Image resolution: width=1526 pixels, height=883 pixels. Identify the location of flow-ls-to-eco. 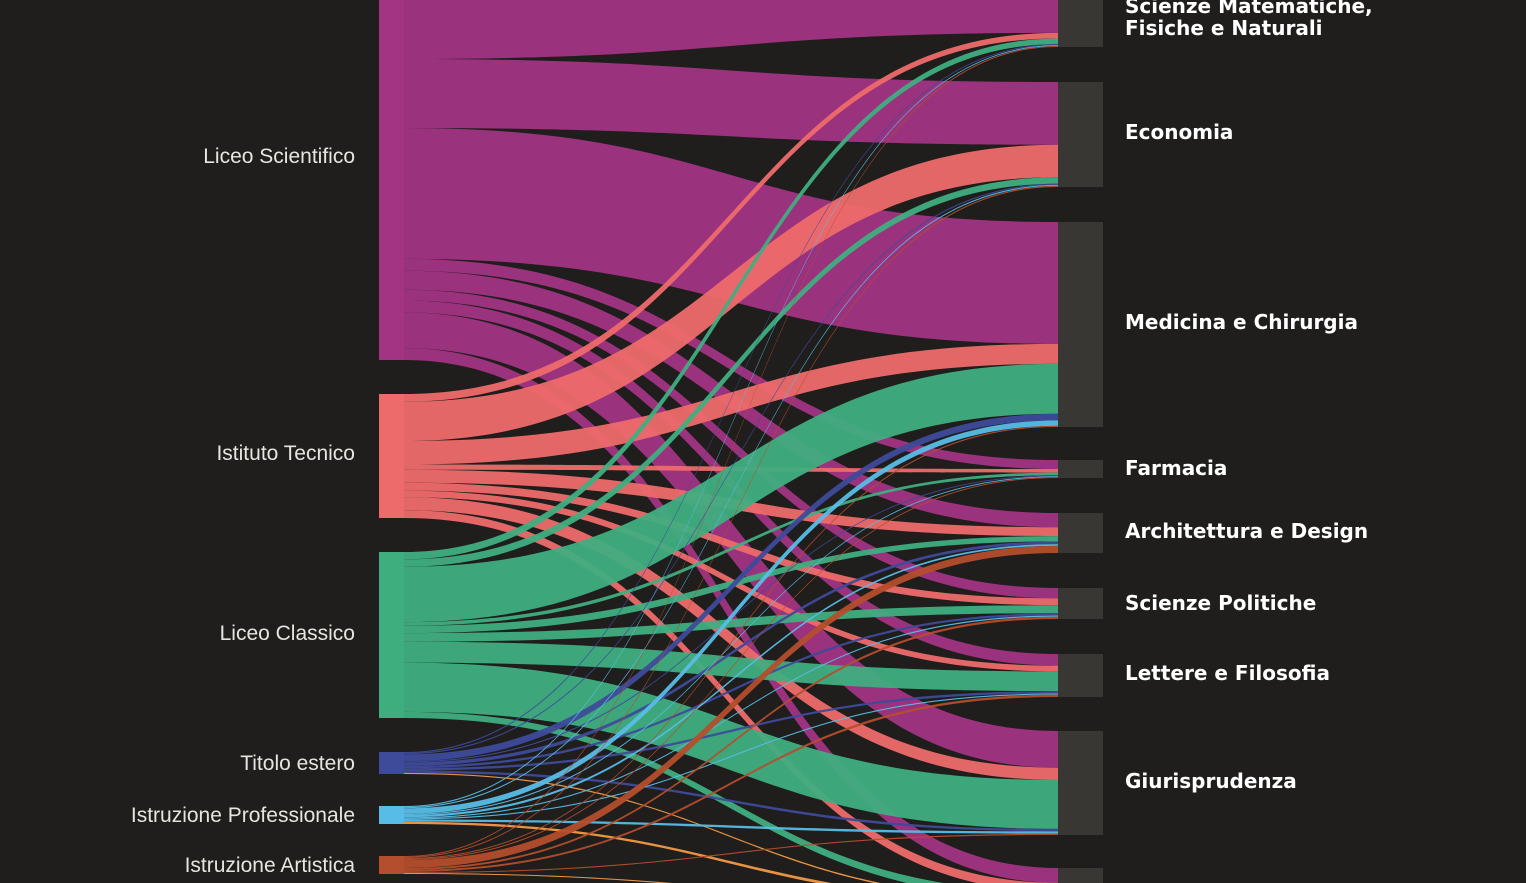
(731, 102).